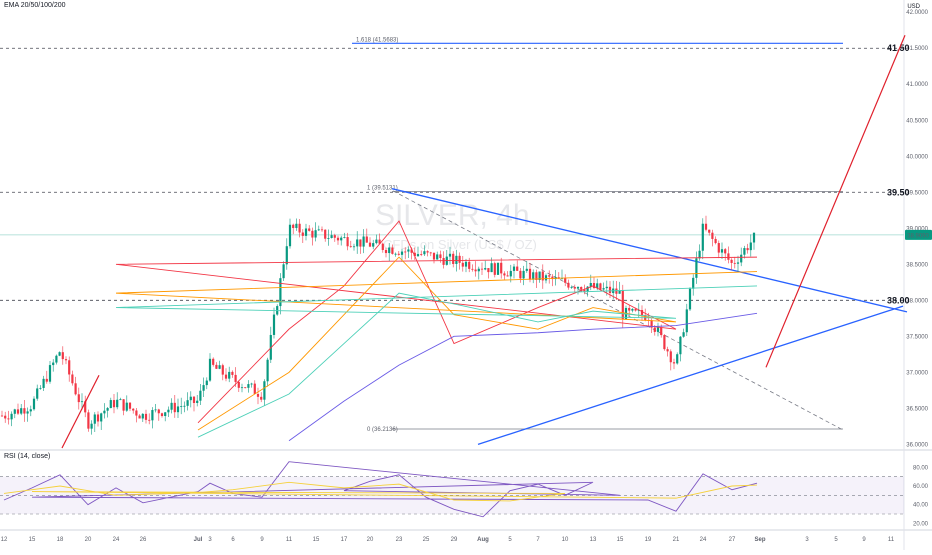  I want to click on time-tick-label: 25, so click(426, 540).